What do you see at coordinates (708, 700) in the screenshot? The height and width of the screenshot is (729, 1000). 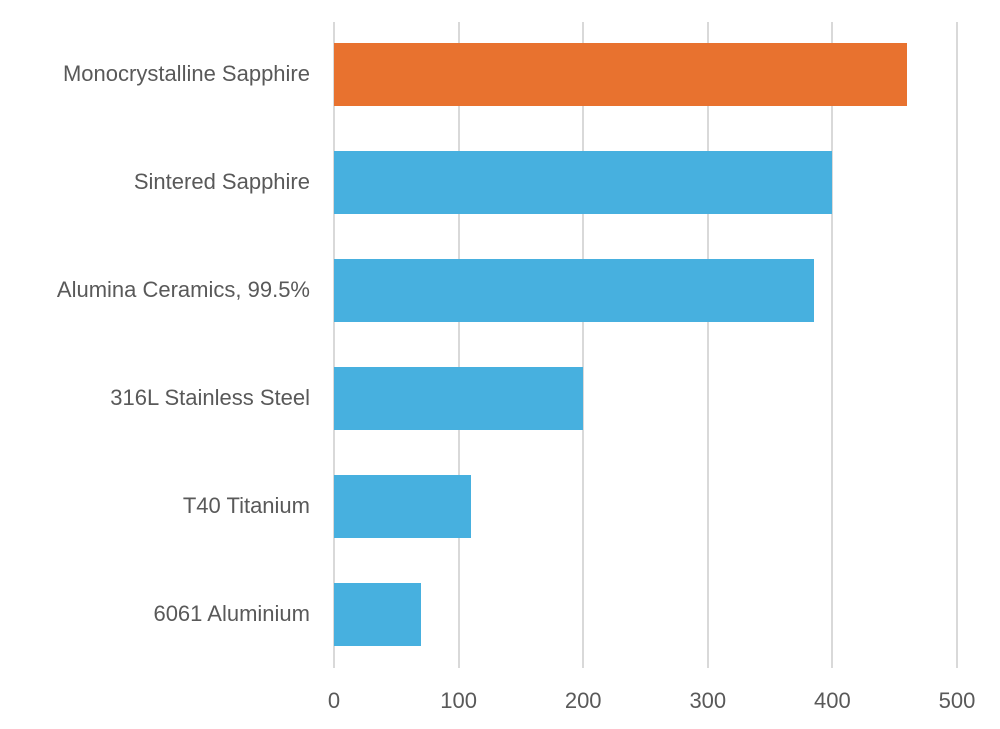 I see `x-tick-label: 300` at bounding box center [708, 700].